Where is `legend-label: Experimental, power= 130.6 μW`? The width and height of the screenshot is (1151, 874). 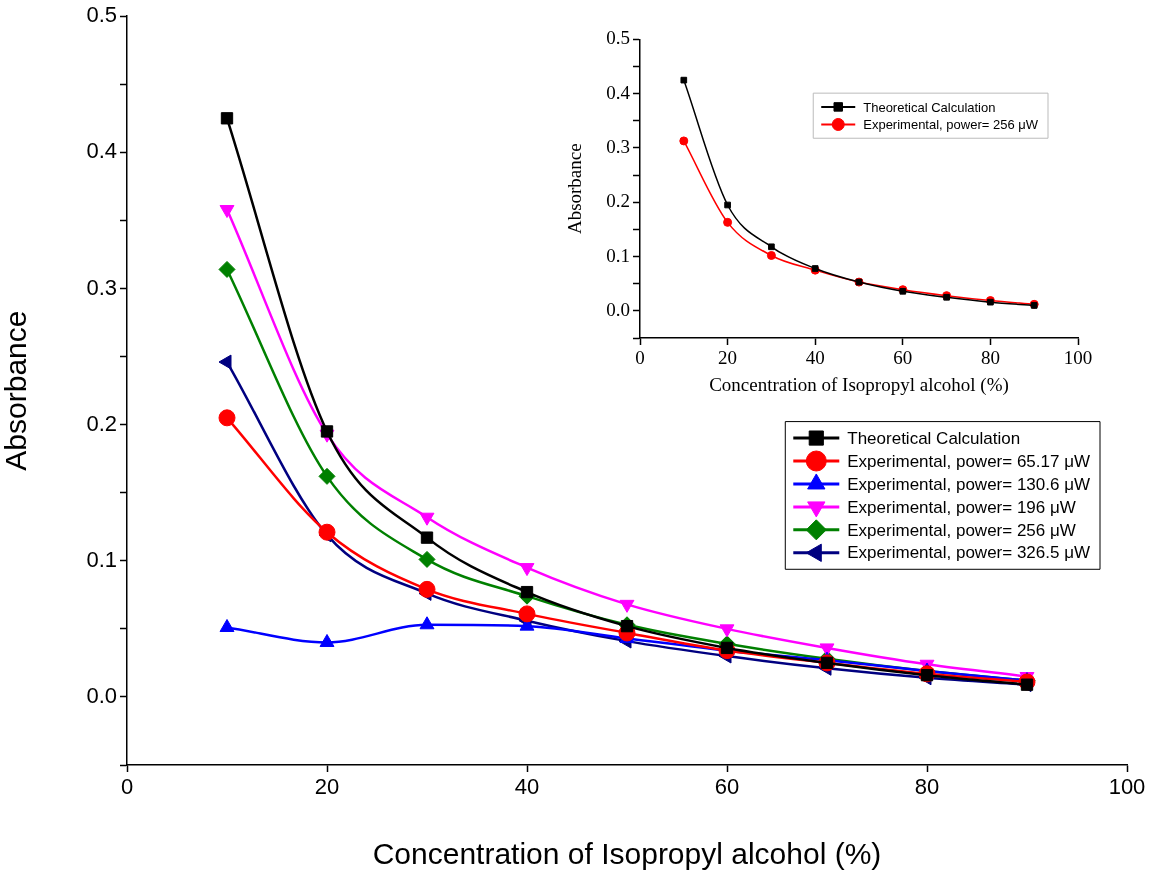 legend-label: Experimental, power= 130.6 μW is located at coordinates (968, 484).